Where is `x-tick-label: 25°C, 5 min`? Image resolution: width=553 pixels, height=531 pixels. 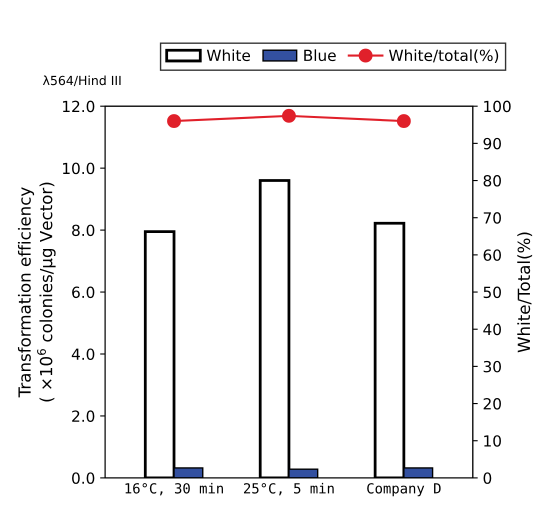
x-tick-label: 25°C, 5 min is located at coordinates (289, 489).